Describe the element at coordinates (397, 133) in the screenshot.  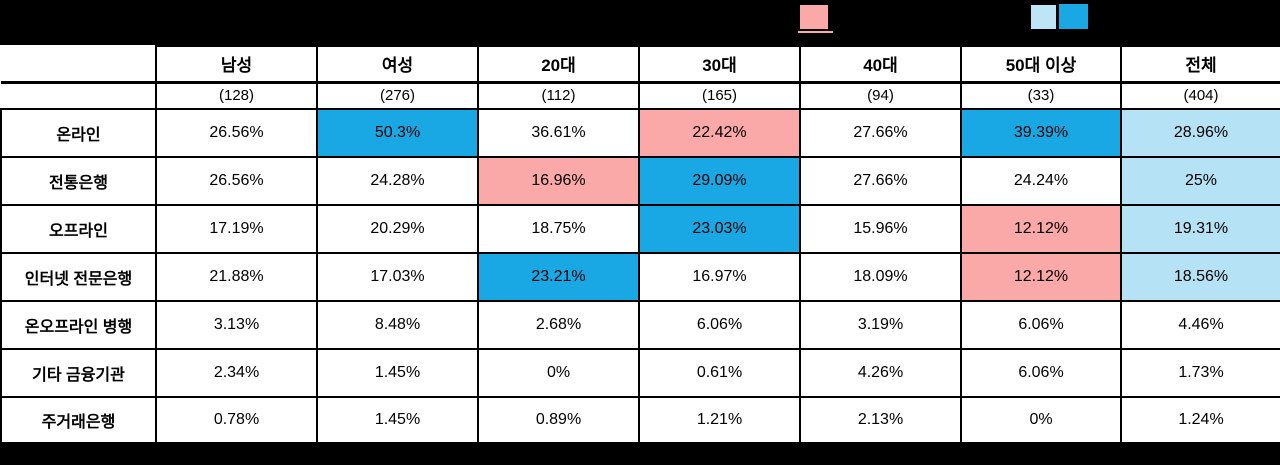
I see `data-cell: 50.3%` at that location.